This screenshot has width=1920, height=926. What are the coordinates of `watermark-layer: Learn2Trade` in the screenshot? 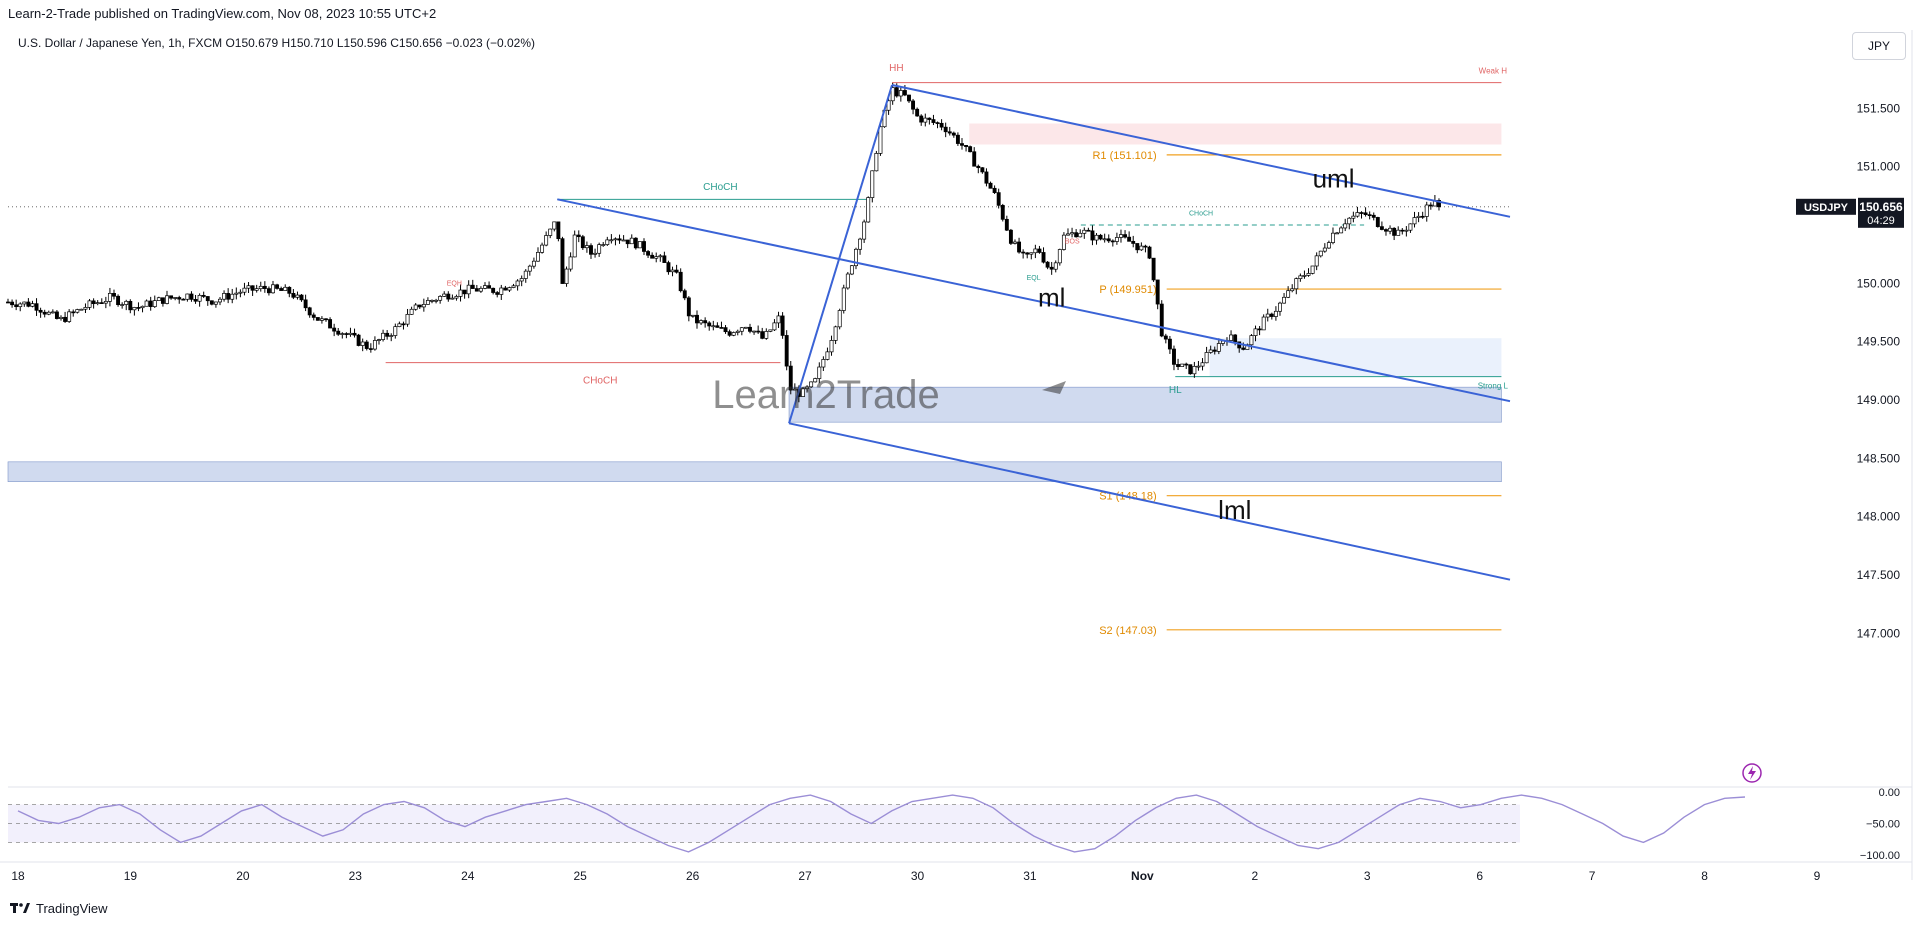 It's located at (889, 395).